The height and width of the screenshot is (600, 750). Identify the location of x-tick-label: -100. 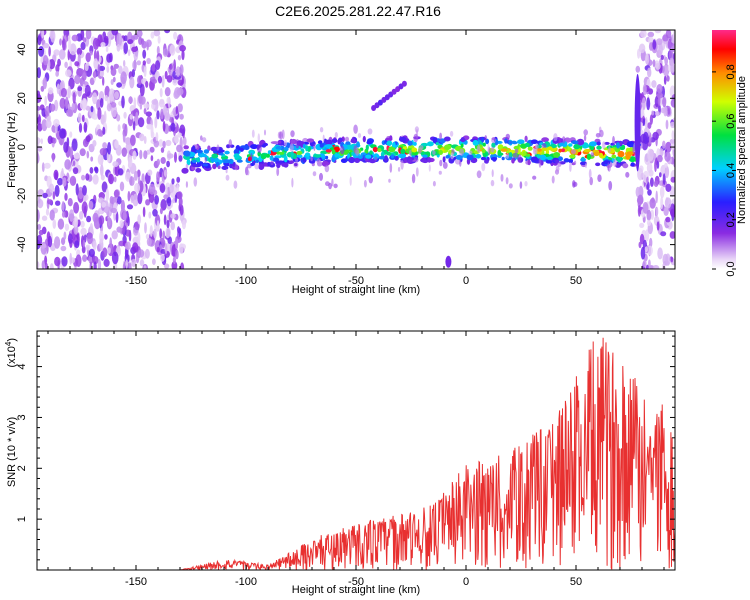
(246, 281).